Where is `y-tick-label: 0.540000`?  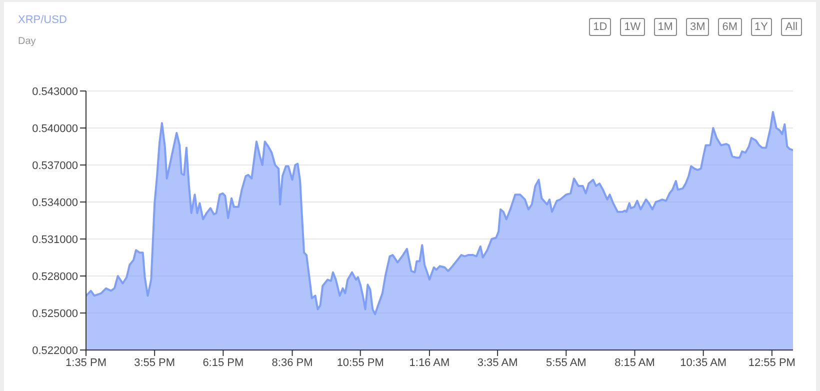
y-tick-label: 0.540000 is located at coordinates (55, 128).